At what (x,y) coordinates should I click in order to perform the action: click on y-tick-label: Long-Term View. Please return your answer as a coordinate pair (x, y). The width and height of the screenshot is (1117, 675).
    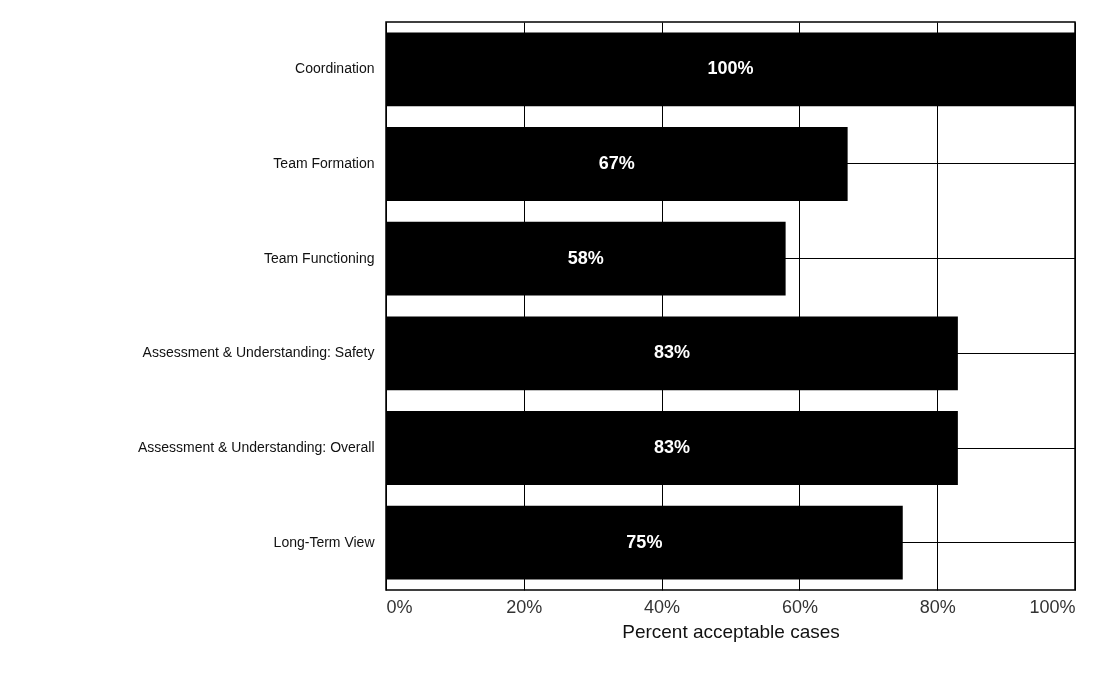
    Looking at the image, I should click on (324, 541).